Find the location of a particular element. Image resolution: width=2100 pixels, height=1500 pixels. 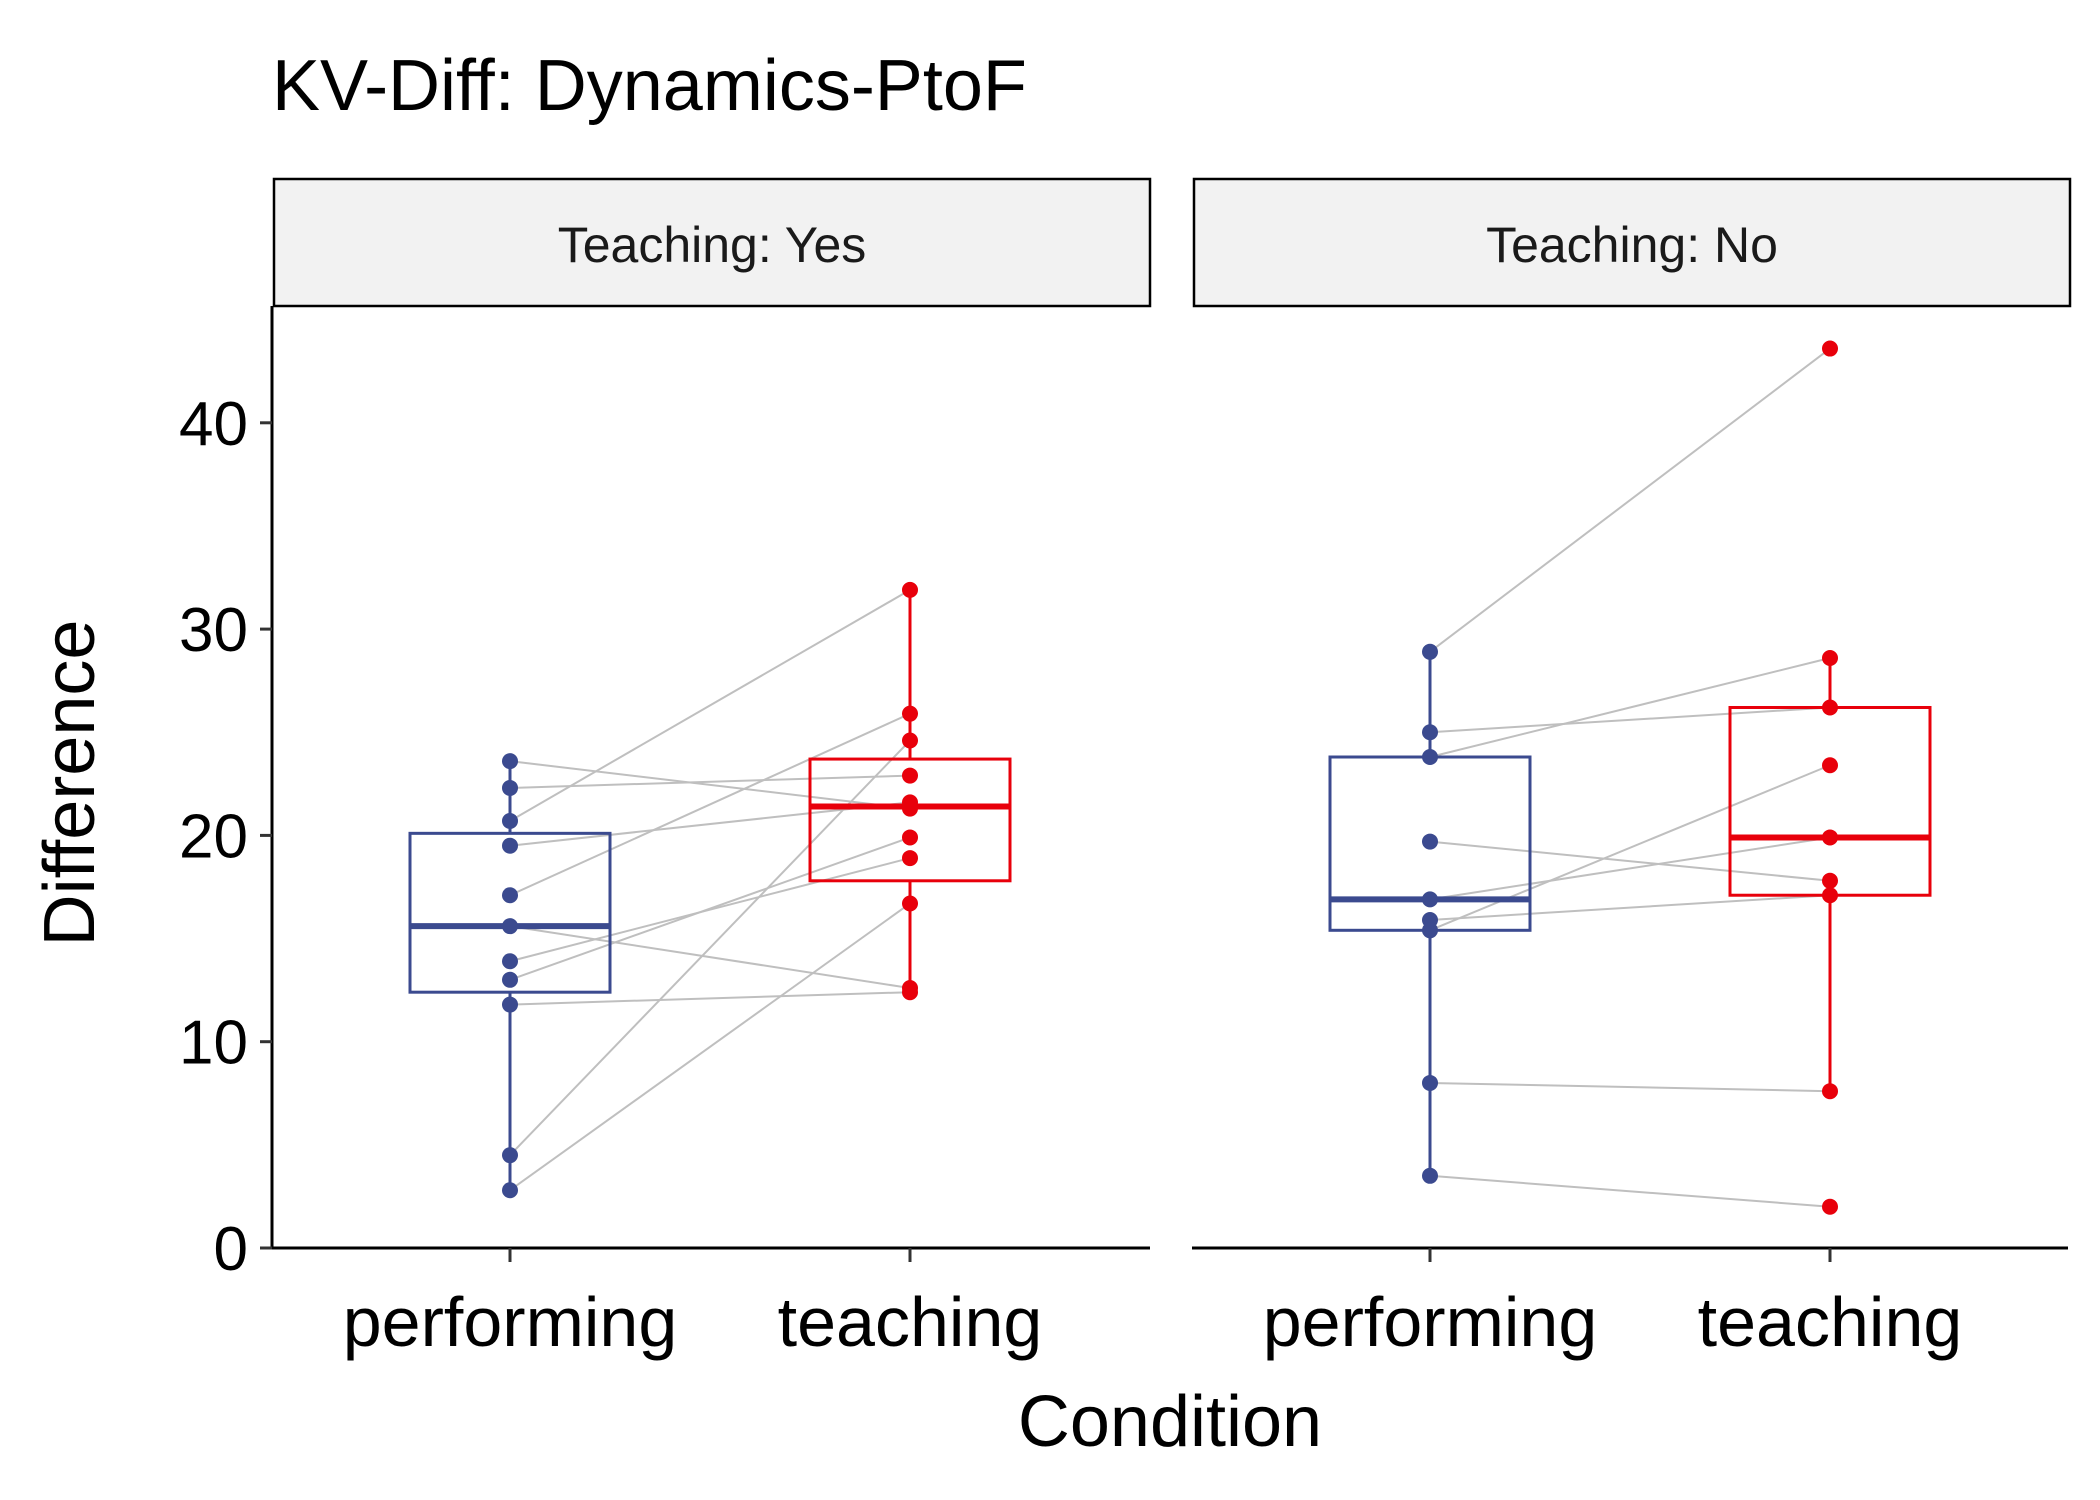

y-tick-label: 20 is located at coordinates (213, 836).